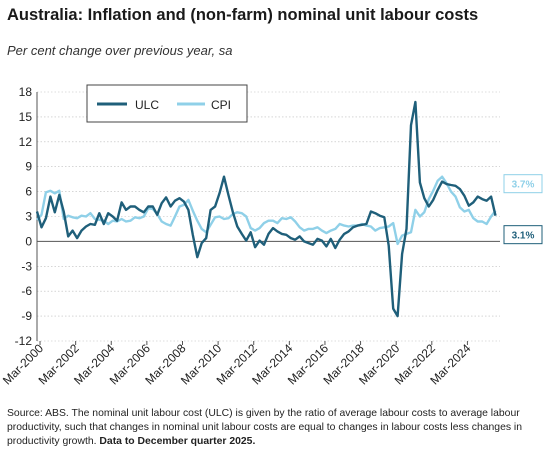  I want to click on end-labels: 3.1% 3.7%, so click(523, 209).